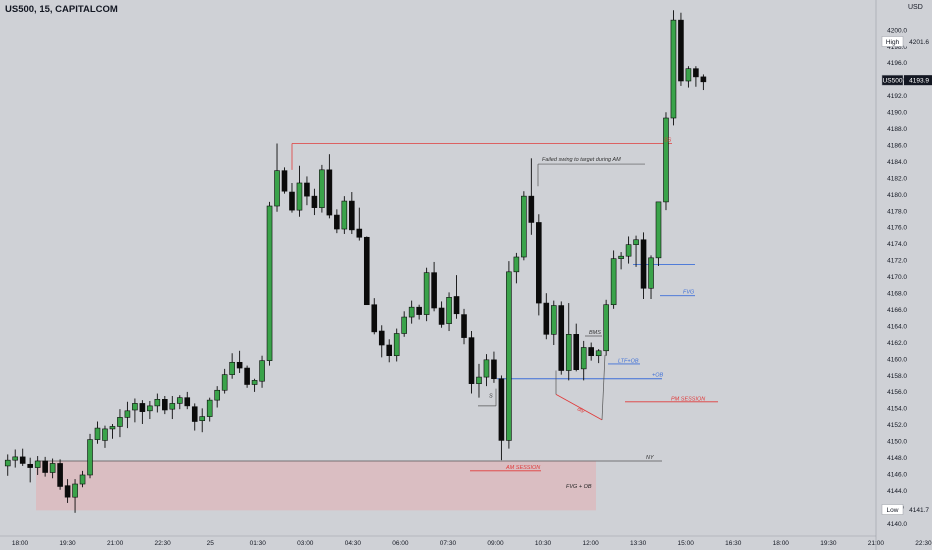 This screenshot has width=932, height=550. Describe the element at coordinates (590, 543) in the screenshot. I see `x-tick-label: 12:00` at that location.